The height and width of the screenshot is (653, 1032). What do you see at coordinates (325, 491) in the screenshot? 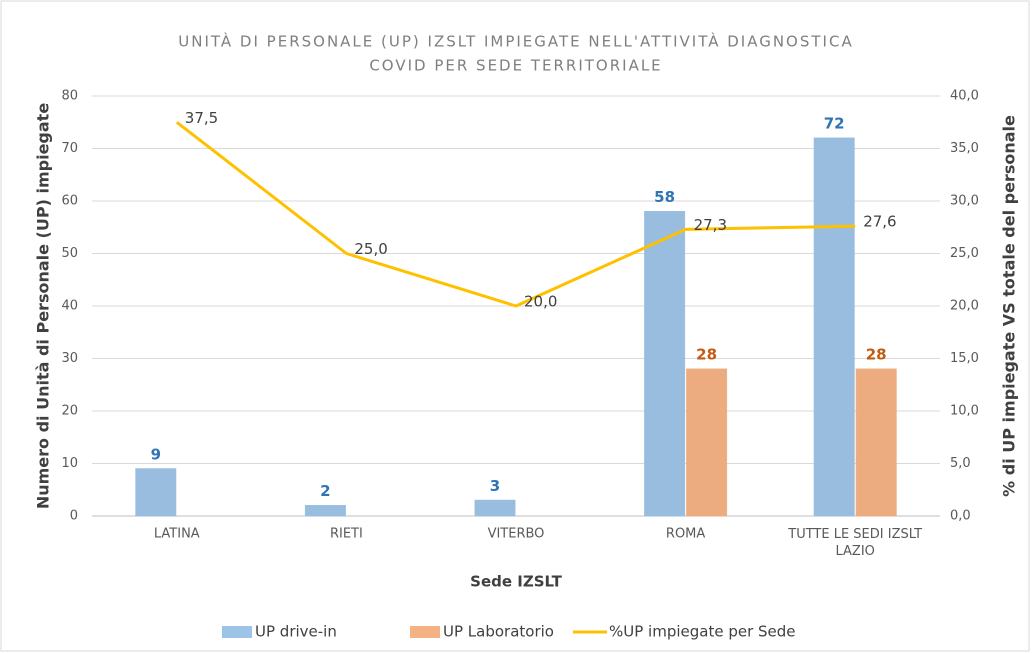
I see `bar-value-label: 2` at bounding box center [325, 491].